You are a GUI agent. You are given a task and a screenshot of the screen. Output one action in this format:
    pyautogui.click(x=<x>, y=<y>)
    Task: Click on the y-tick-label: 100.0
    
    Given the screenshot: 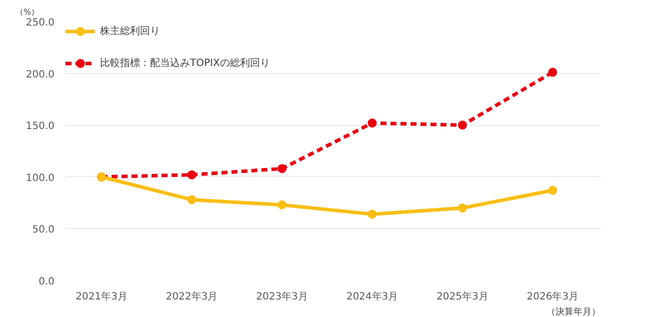 What is the action you would take?
    pyautogui.click(x=40, y=178)
    